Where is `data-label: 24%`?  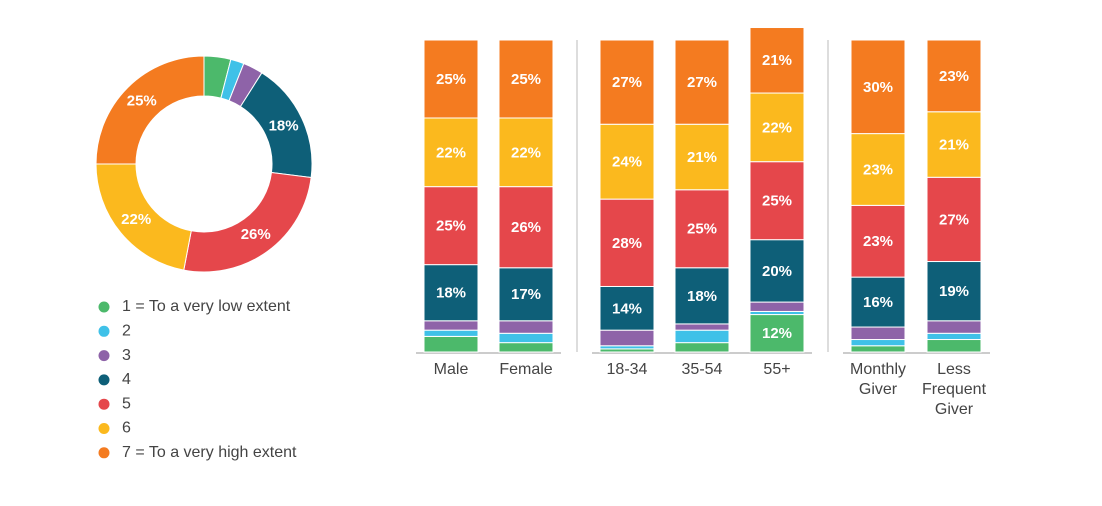
data-label: 24% is located at coordinates (627, 162).